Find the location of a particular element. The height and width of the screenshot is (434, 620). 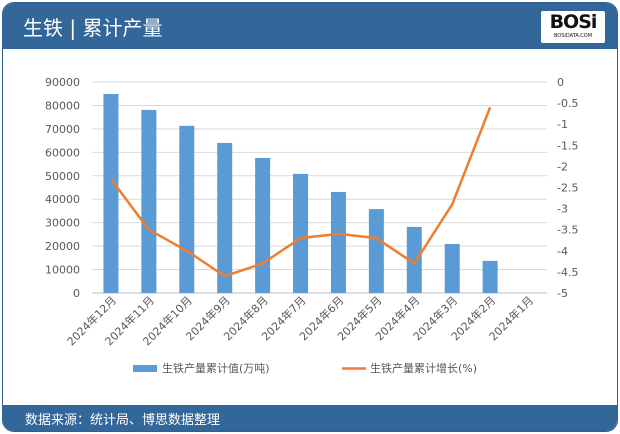

bosi-logo: BOSi BOSIDATA.COM is located at coordinates (573, 27).